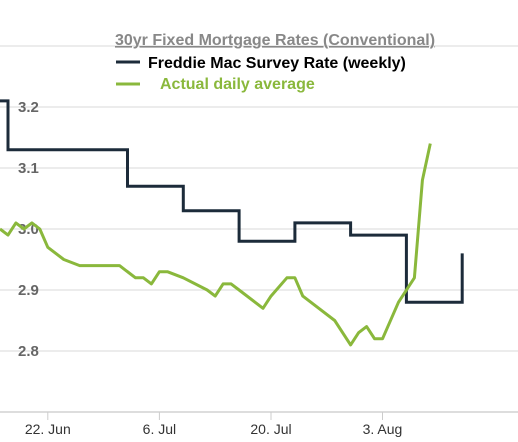 Image resolution: width=518 pixels, height=442 pixels. I want to click on x-tick-label: 20. Jul, so click(270, 429).